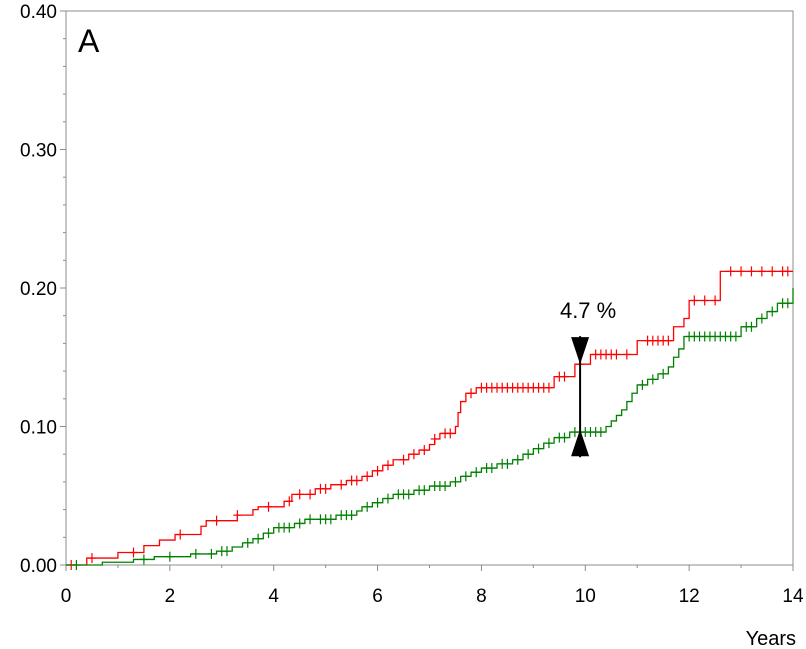 The height and width of the screenshot is (649, 806). Describe the element at coordinates (588, 378) in the screenshot. I see `difference-annotation: 4.7 %` at that location.